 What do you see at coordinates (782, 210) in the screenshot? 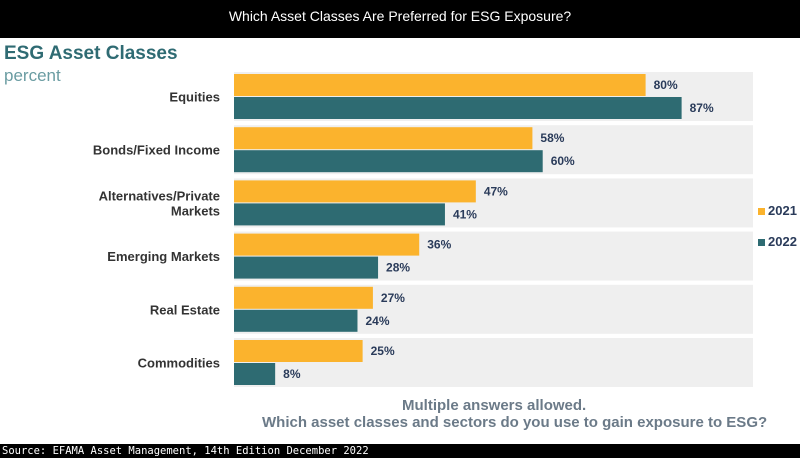
I see `legend-label: 2021` at bounding box center [782, 210].